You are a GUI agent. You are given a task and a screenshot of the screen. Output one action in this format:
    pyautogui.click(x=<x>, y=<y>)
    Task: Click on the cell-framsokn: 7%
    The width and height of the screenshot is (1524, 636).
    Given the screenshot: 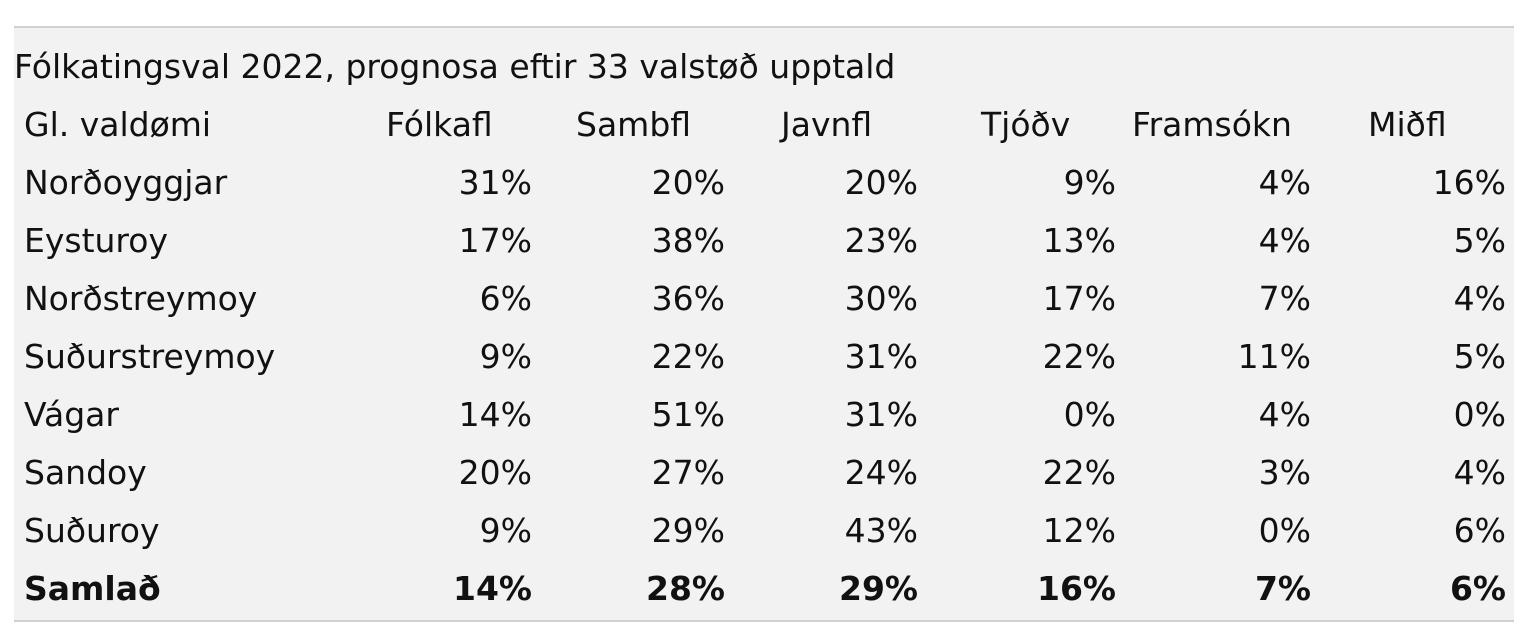 What is the action you would take?
    pyautogui.click(x=1284, y=298)
    